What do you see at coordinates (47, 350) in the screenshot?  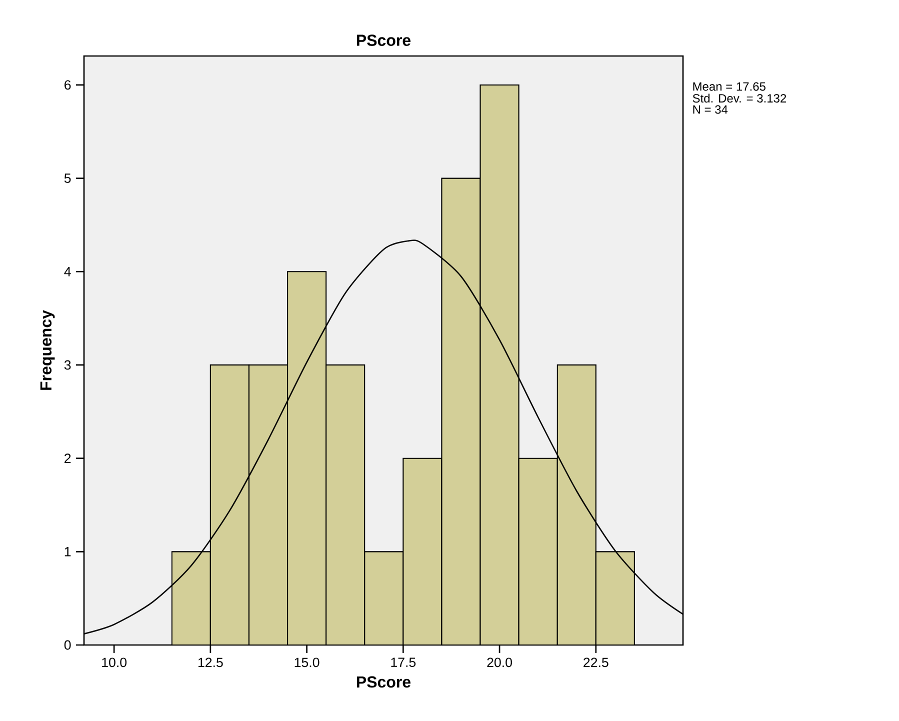 I see `y-axis-title: Frequency` at bounding box center [47, 350].